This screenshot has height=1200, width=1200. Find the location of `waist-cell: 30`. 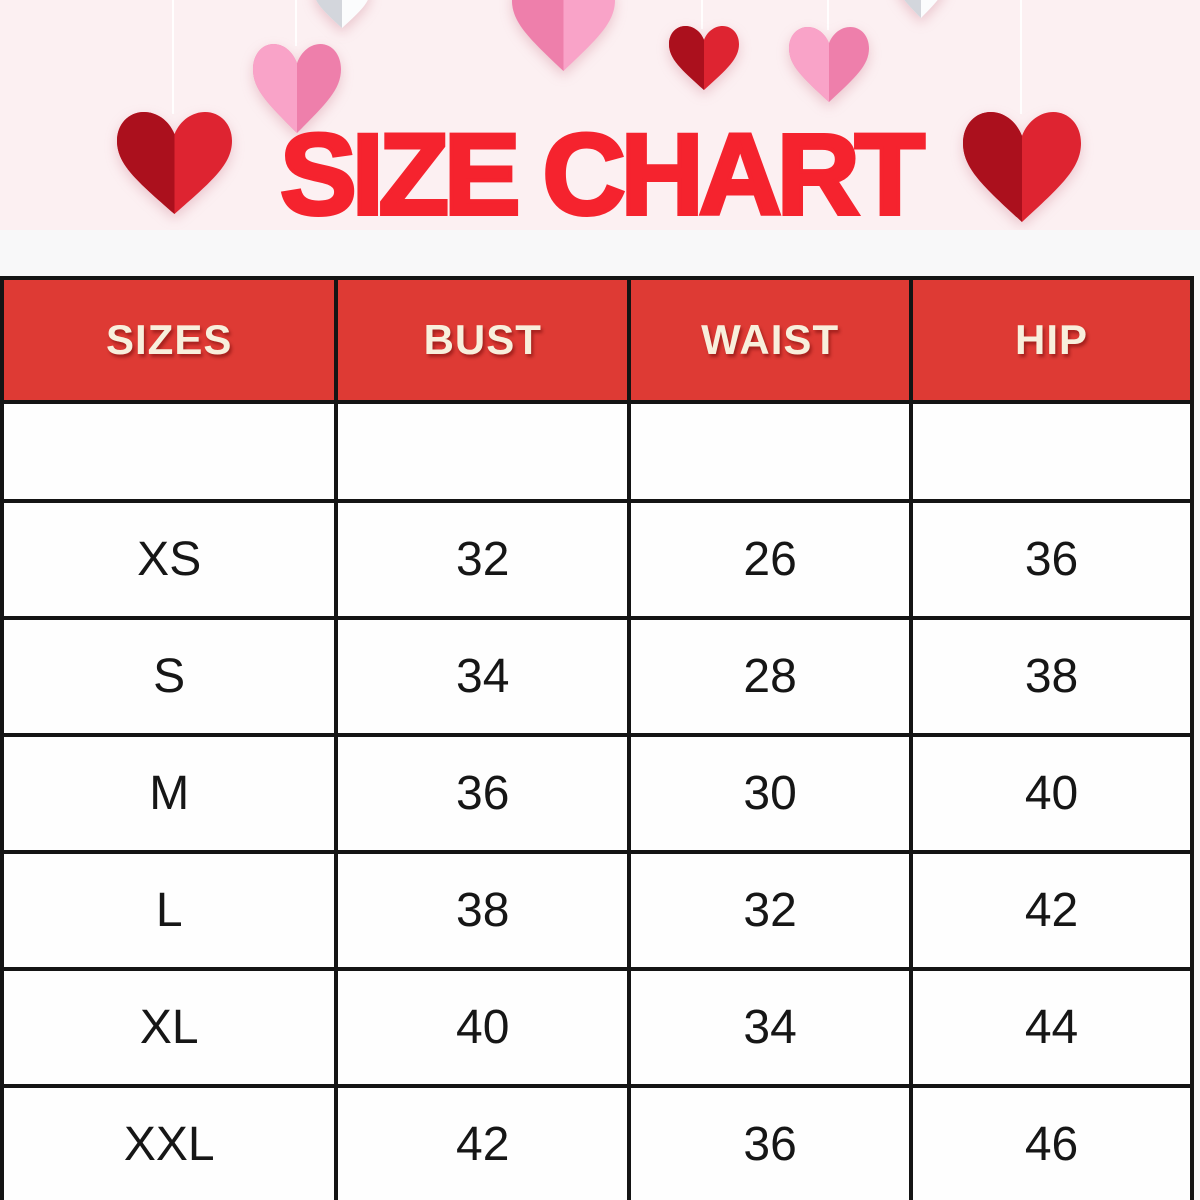

waist-cell: 30 is located at coordinates (770, 793).